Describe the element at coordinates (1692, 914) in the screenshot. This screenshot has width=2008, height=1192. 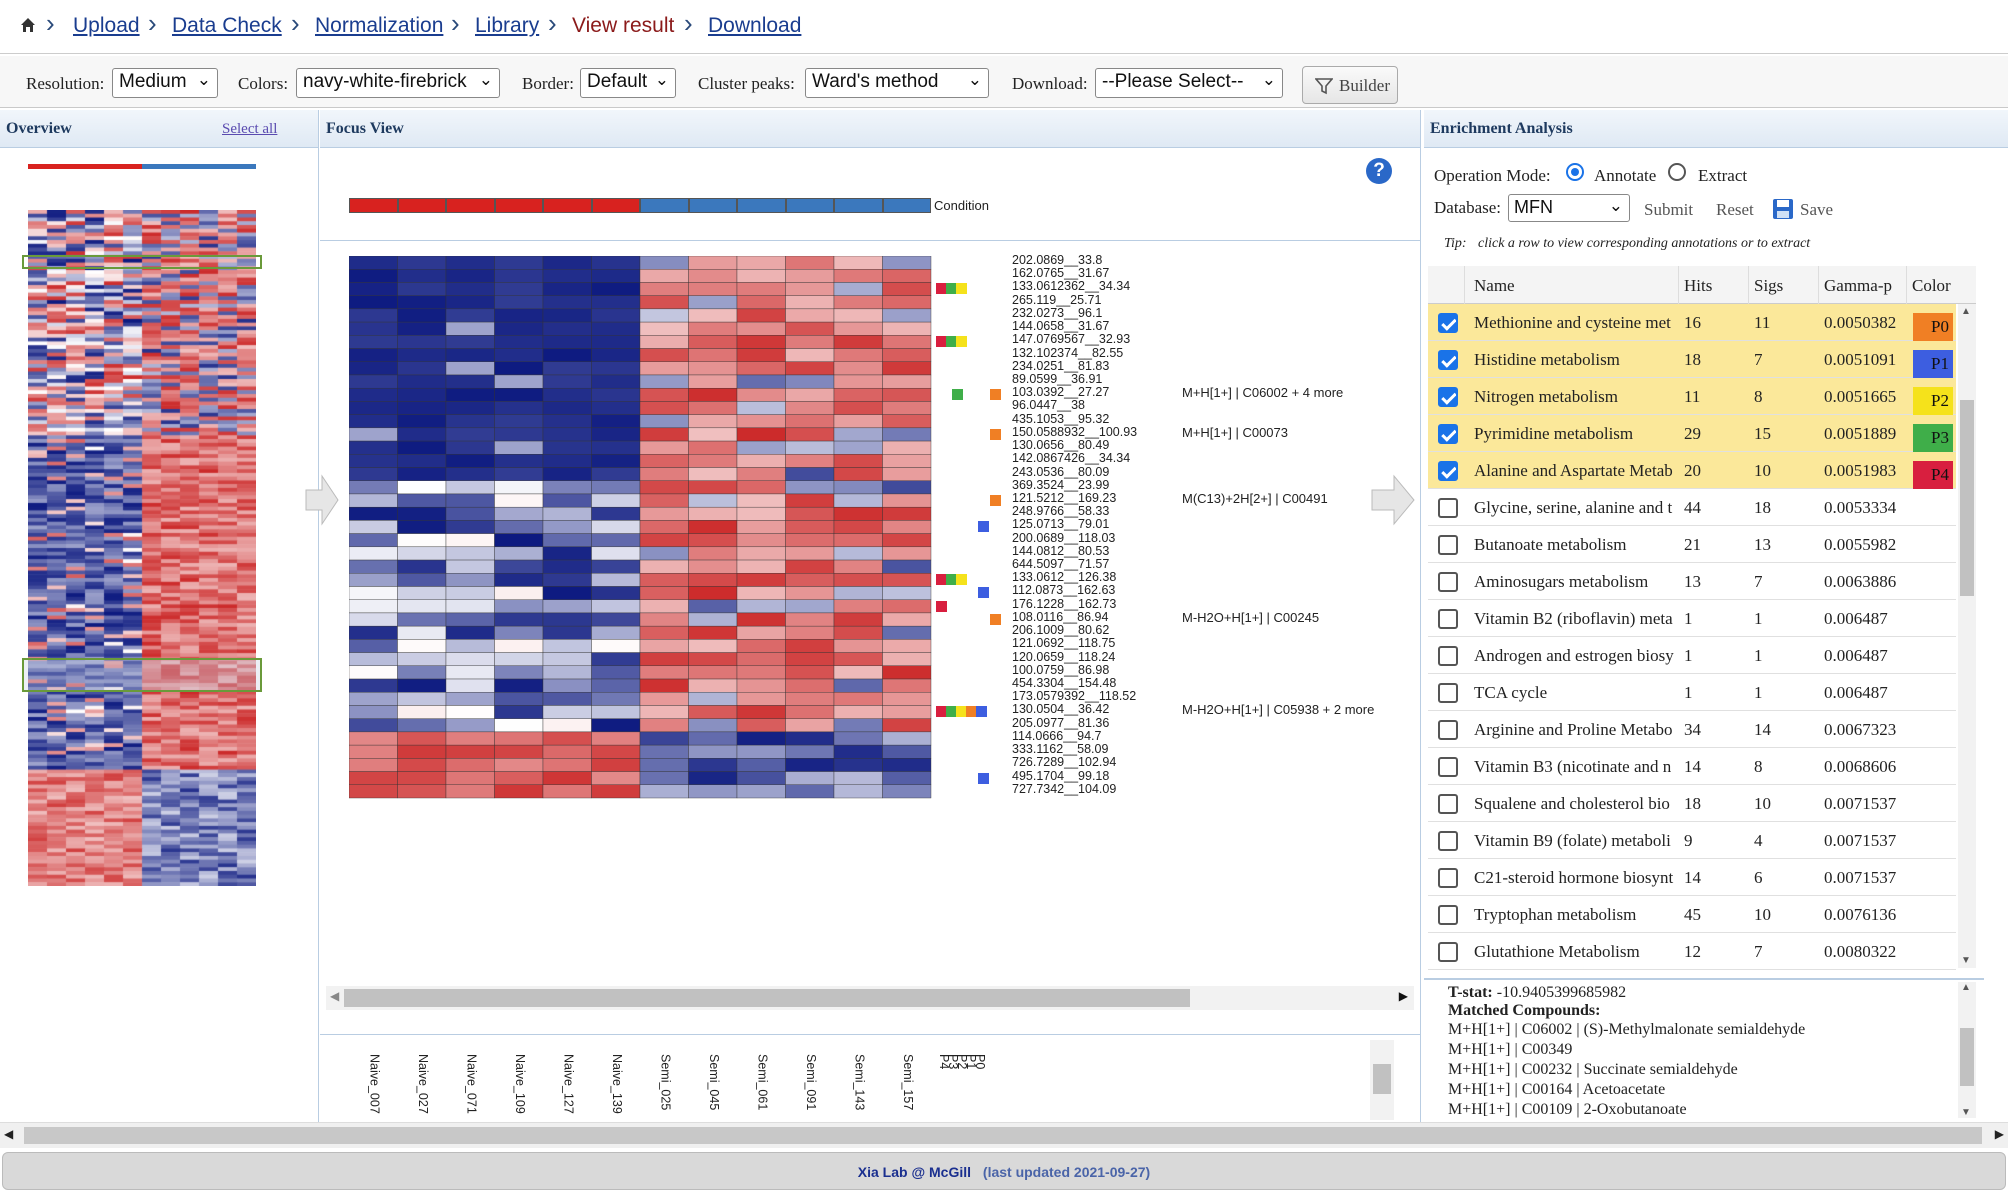
I see `table-row: Tryptophan metabolism 45 10 0.0076136` at that location.